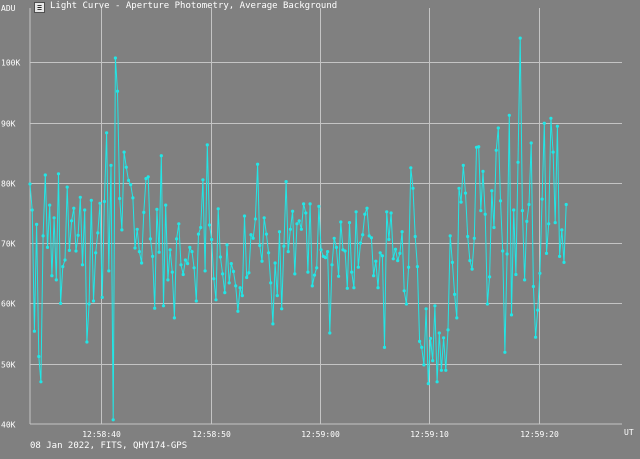 This screenshot has height=459, width=640. I want to click on chart-app-icon: ≡, so click(39, 7).